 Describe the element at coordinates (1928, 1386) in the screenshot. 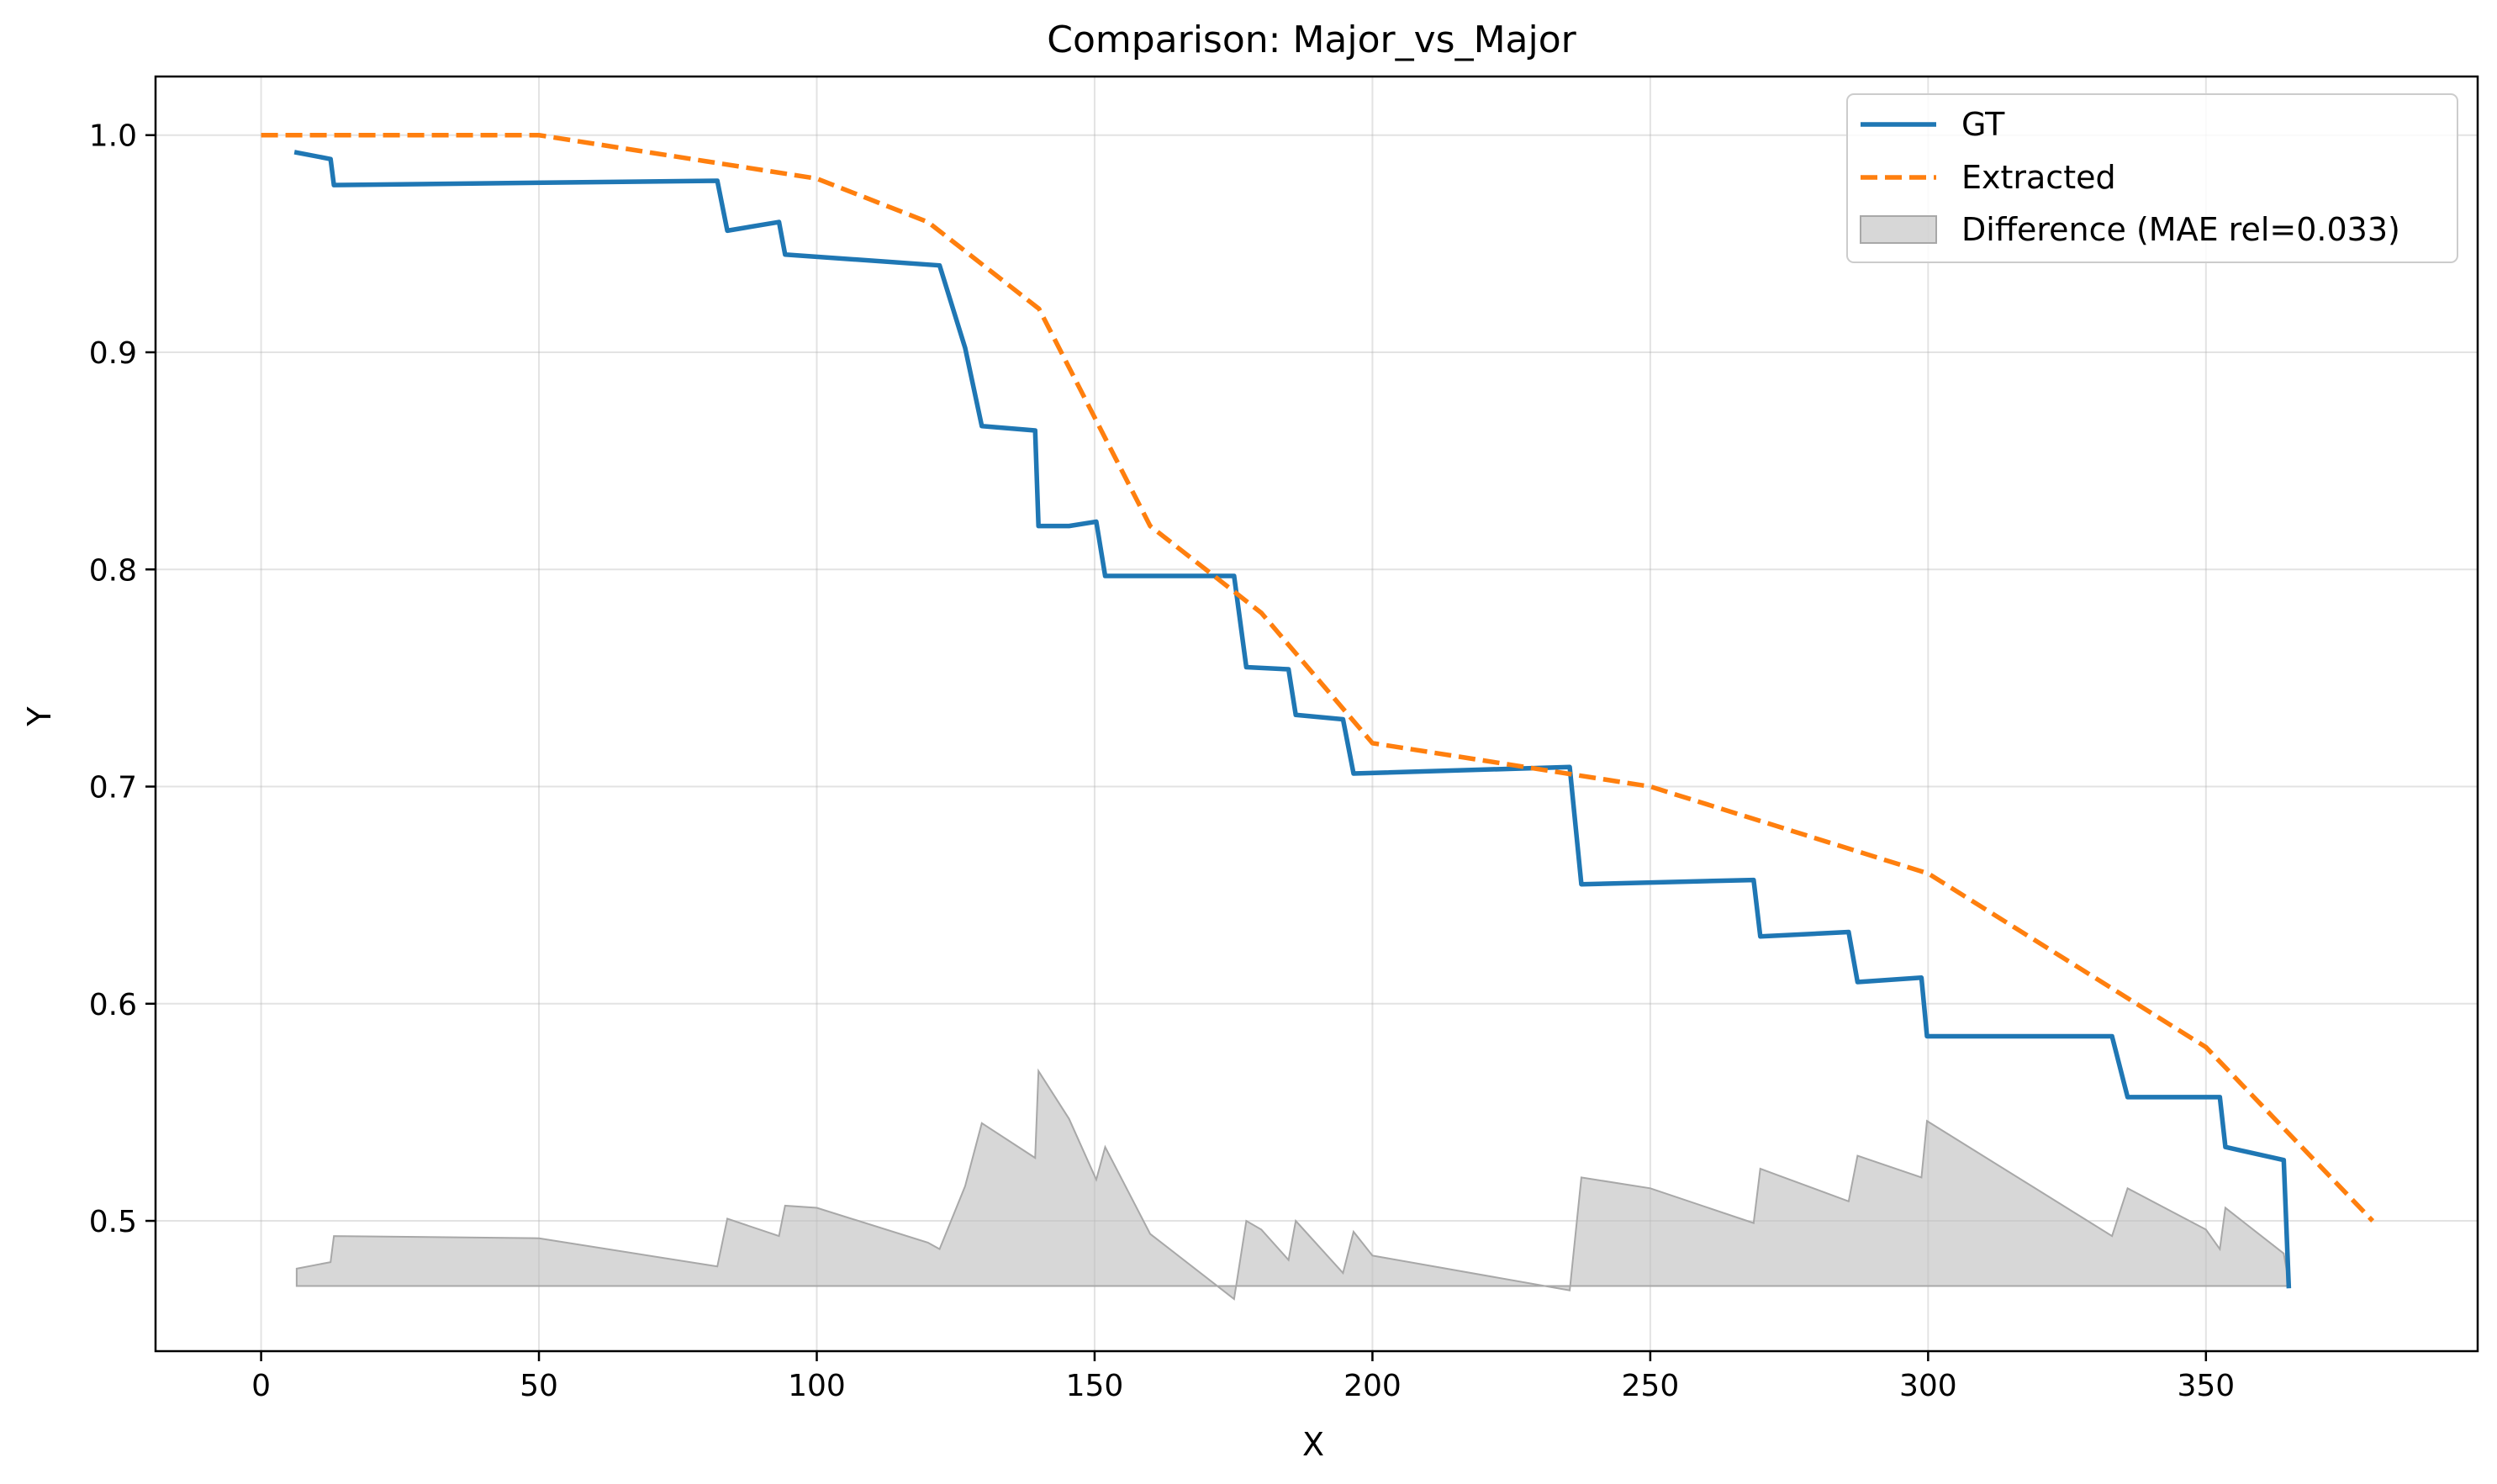

I see `x-tick-label: 300` at that location.